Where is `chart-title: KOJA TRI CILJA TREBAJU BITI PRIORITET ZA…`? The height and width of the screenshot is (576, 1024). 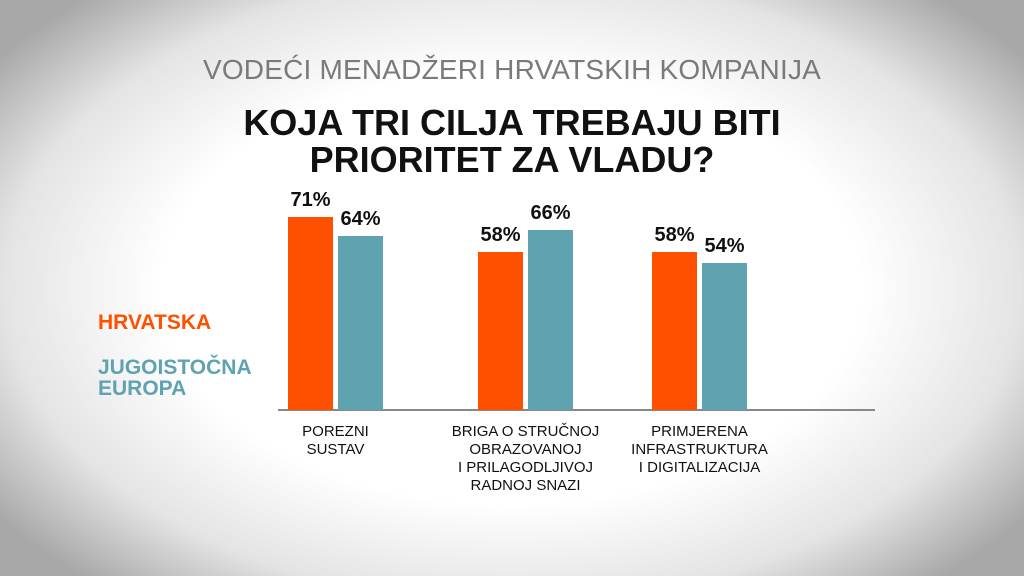 chart-title: KOJA TRI CILJA TREBAJU BITI PRIORITET ZA… is located at coordinates (512, 141).